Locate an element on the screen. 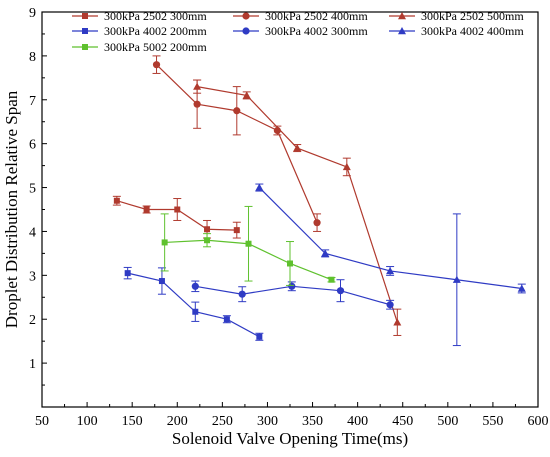 The width and height of the screenshot is (550, 457). legend-item: 300kPa 2502 500mm is located at coordinates (456, 16).